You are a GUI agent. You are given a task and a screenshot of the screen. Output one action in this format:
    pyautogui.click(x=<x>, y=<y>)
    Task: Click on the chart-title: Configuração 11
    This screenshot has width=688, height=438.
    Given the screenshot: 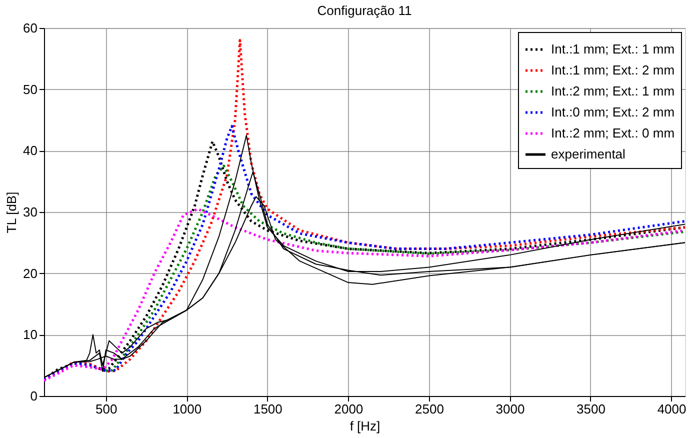 What is the action you would take?
    pyautogui.click(x=364, y=10)
    